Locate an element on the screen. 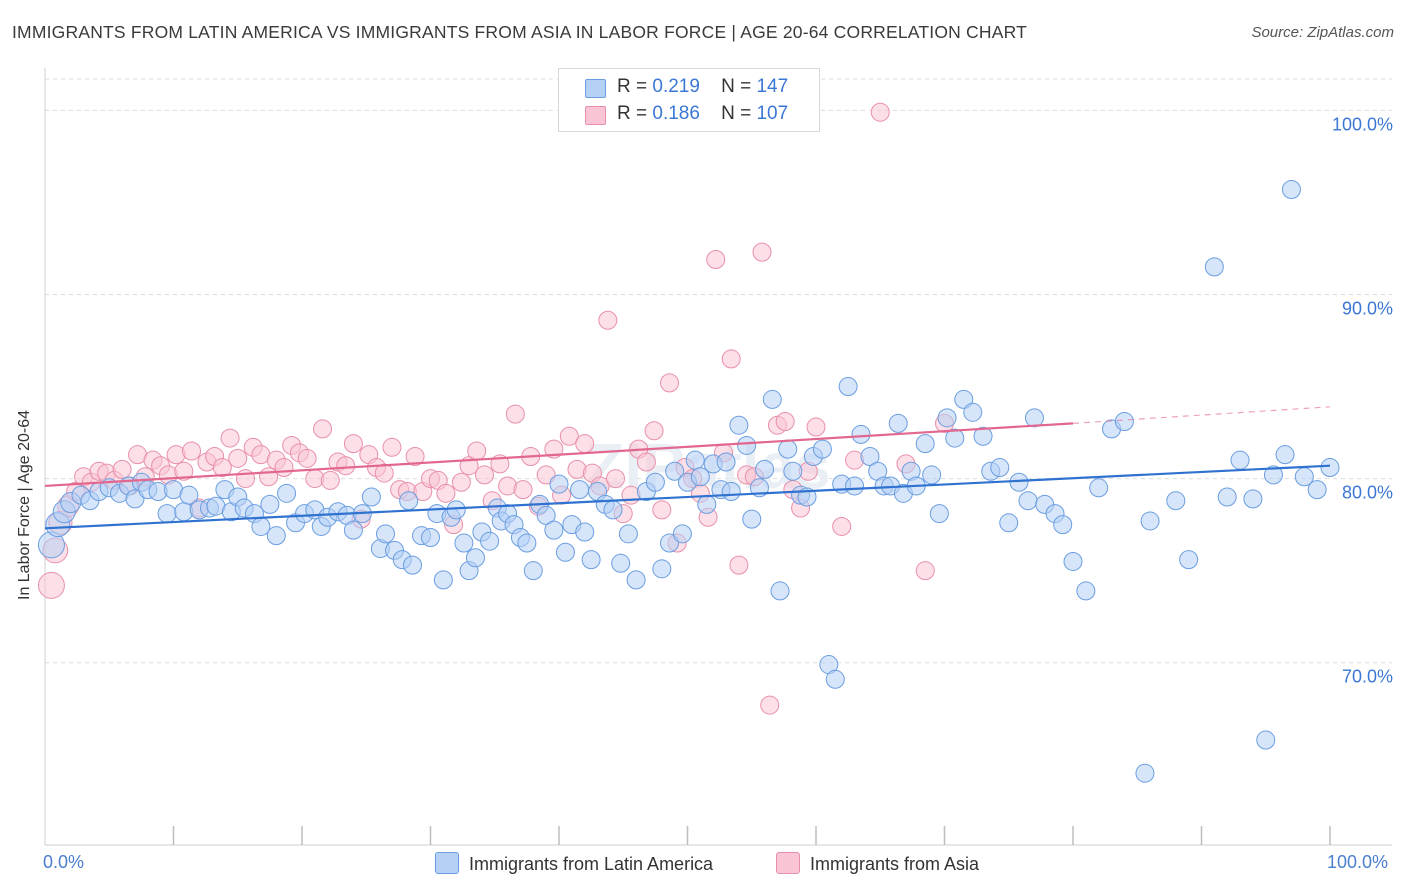 This screenshot has height=892, width=1406. y-tick-label: 100.0% is located at coordinates (1362, 124).